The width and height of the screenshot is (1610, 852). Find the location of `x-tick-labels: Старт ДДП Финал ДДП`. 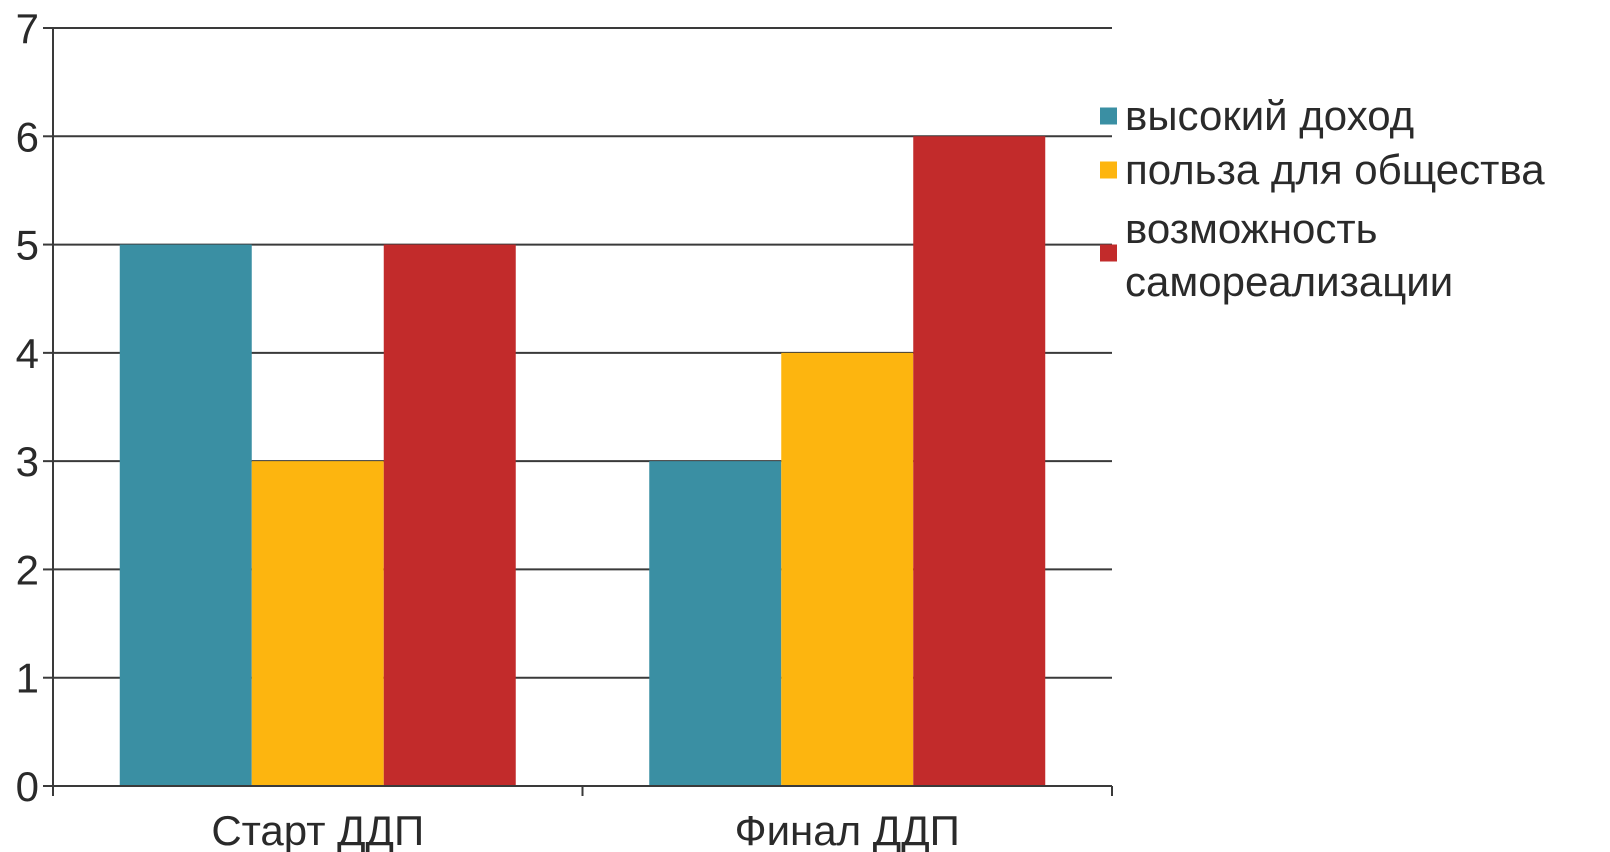

x-tick-labels: Старт ДДП Финал ДДП is located at coordinates (585, 829).